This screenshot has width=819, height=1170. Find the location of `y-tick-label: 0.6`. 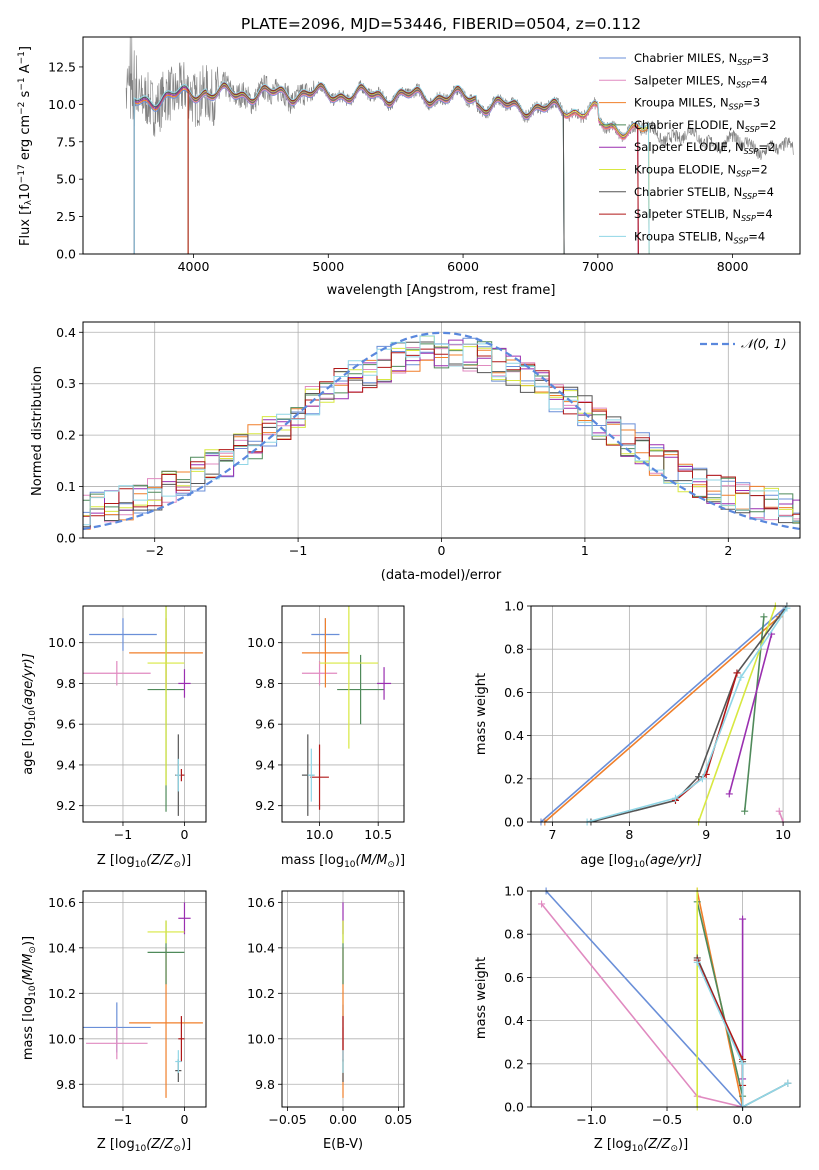

y-tick-label: 0.6 is located at coordinates (514, 977).